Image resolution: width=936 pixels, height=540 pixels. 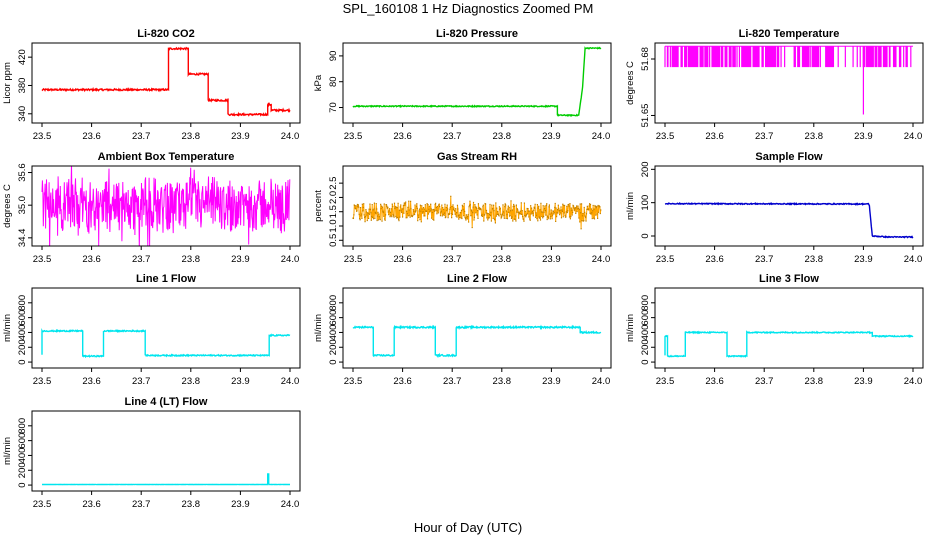 What do you see at coordinates (468, 8) in the screenshot?
I see `figure-title: SPL_160108 1 Hz Diagnostics Zoomed PM` at bounding box center [468, 8].